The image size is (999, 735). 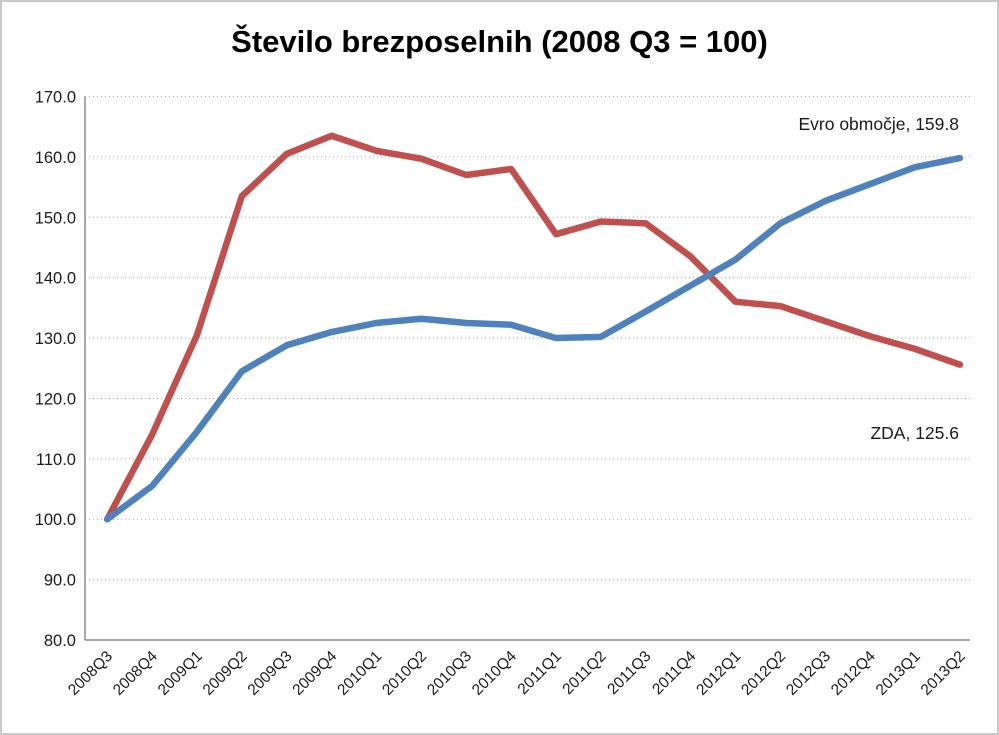 What do you see at coordinates (55, 399) in the screenshot?
I see `y-axis-tick-label: 120.0` at bounding box center [55, 399].